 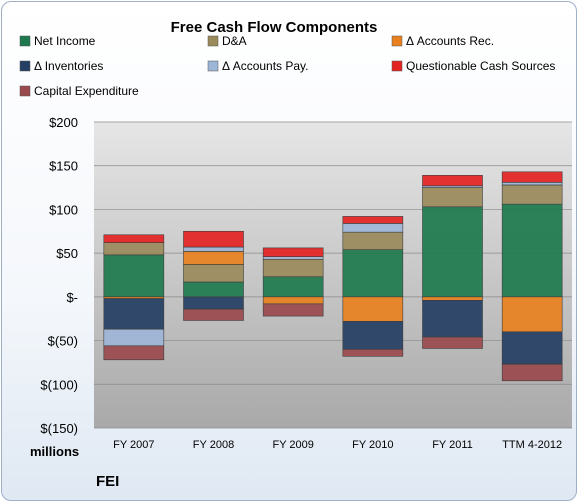 I want to click on y-tick-label: $(100), so click(x=59, y=384).